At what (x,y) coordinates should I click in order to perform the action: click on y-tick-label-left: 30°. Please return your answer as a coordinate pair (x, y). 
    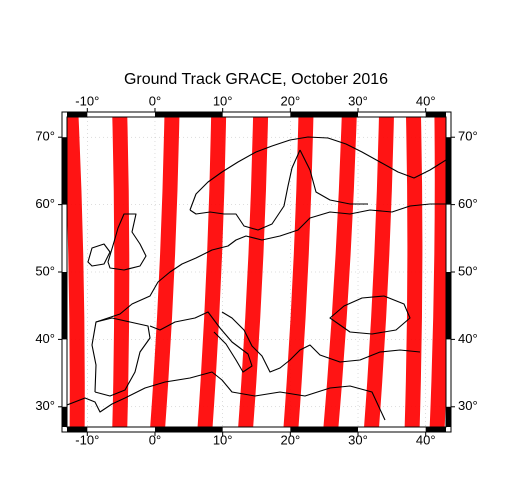
    Looking at the image, I should click on (45, 405).